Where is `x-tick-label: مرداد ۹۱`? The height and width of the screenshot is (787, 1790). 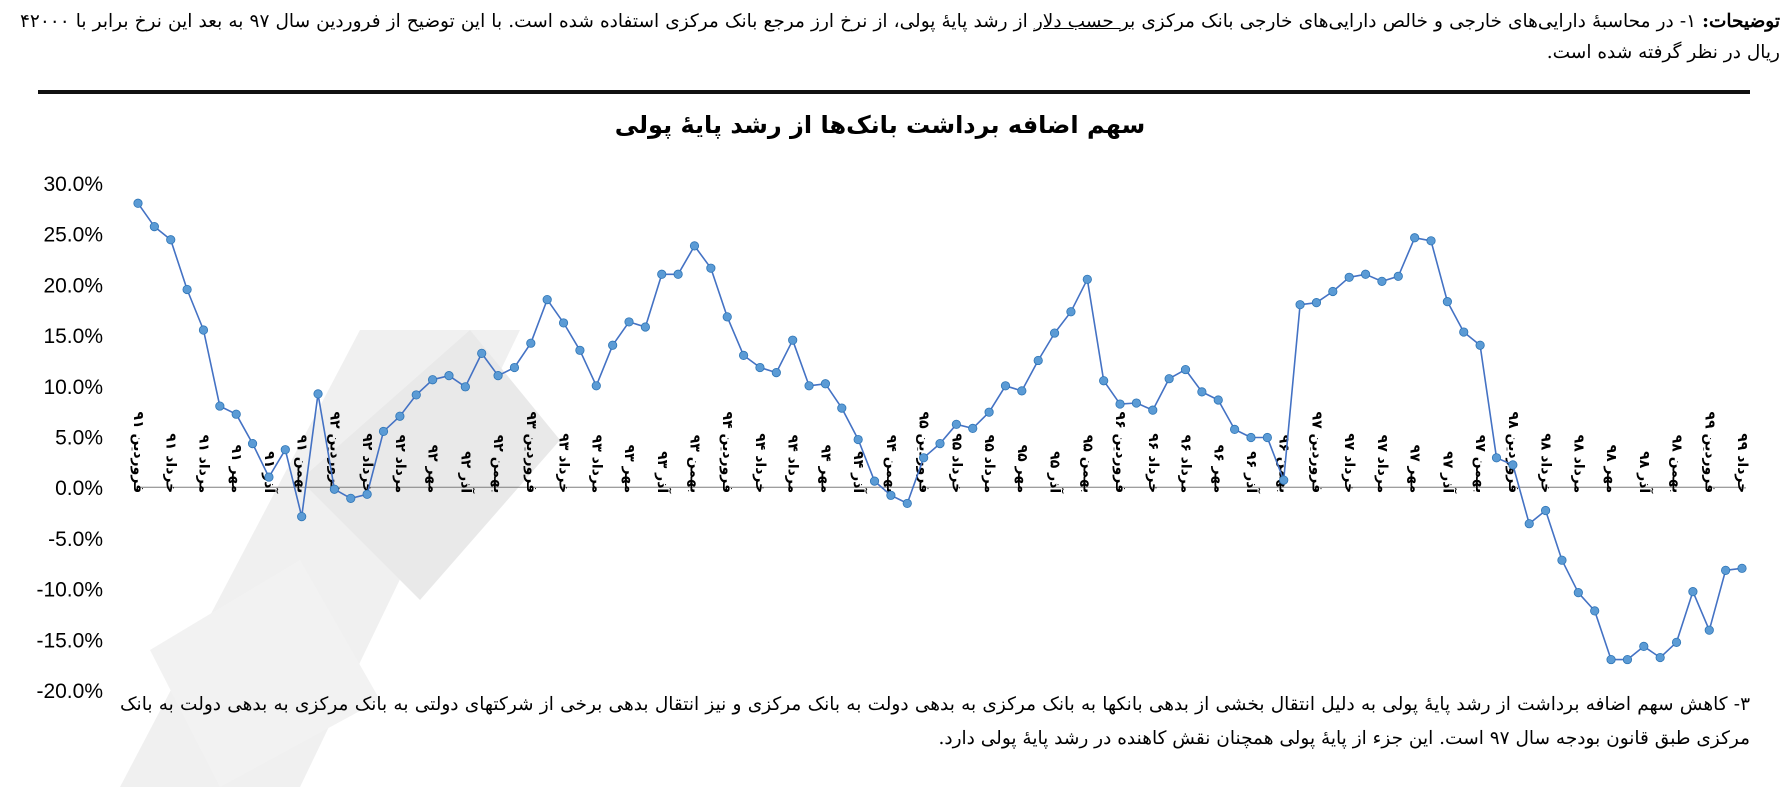 x-tick-label: مرداد ۹۱ is located at coordinates (203, 464).